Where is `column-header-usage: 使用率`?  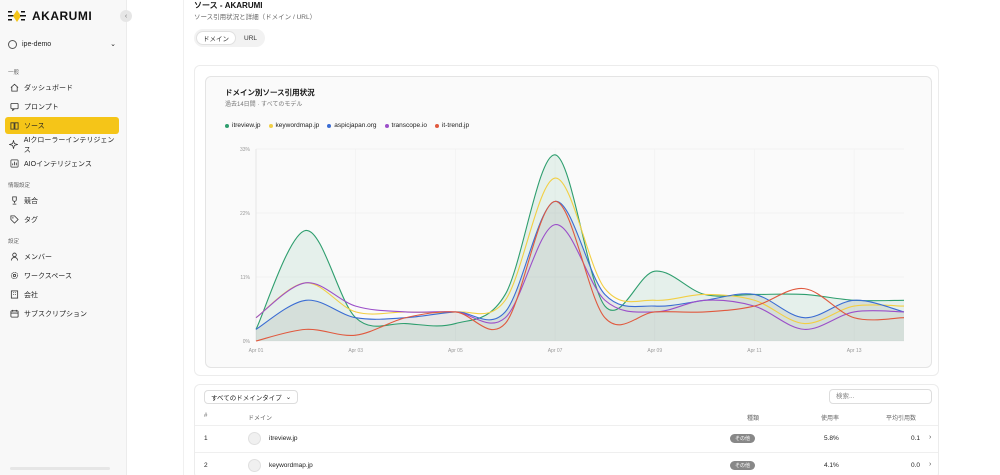 column-header-usage: 使用率 is located at coordinates (830, 419).